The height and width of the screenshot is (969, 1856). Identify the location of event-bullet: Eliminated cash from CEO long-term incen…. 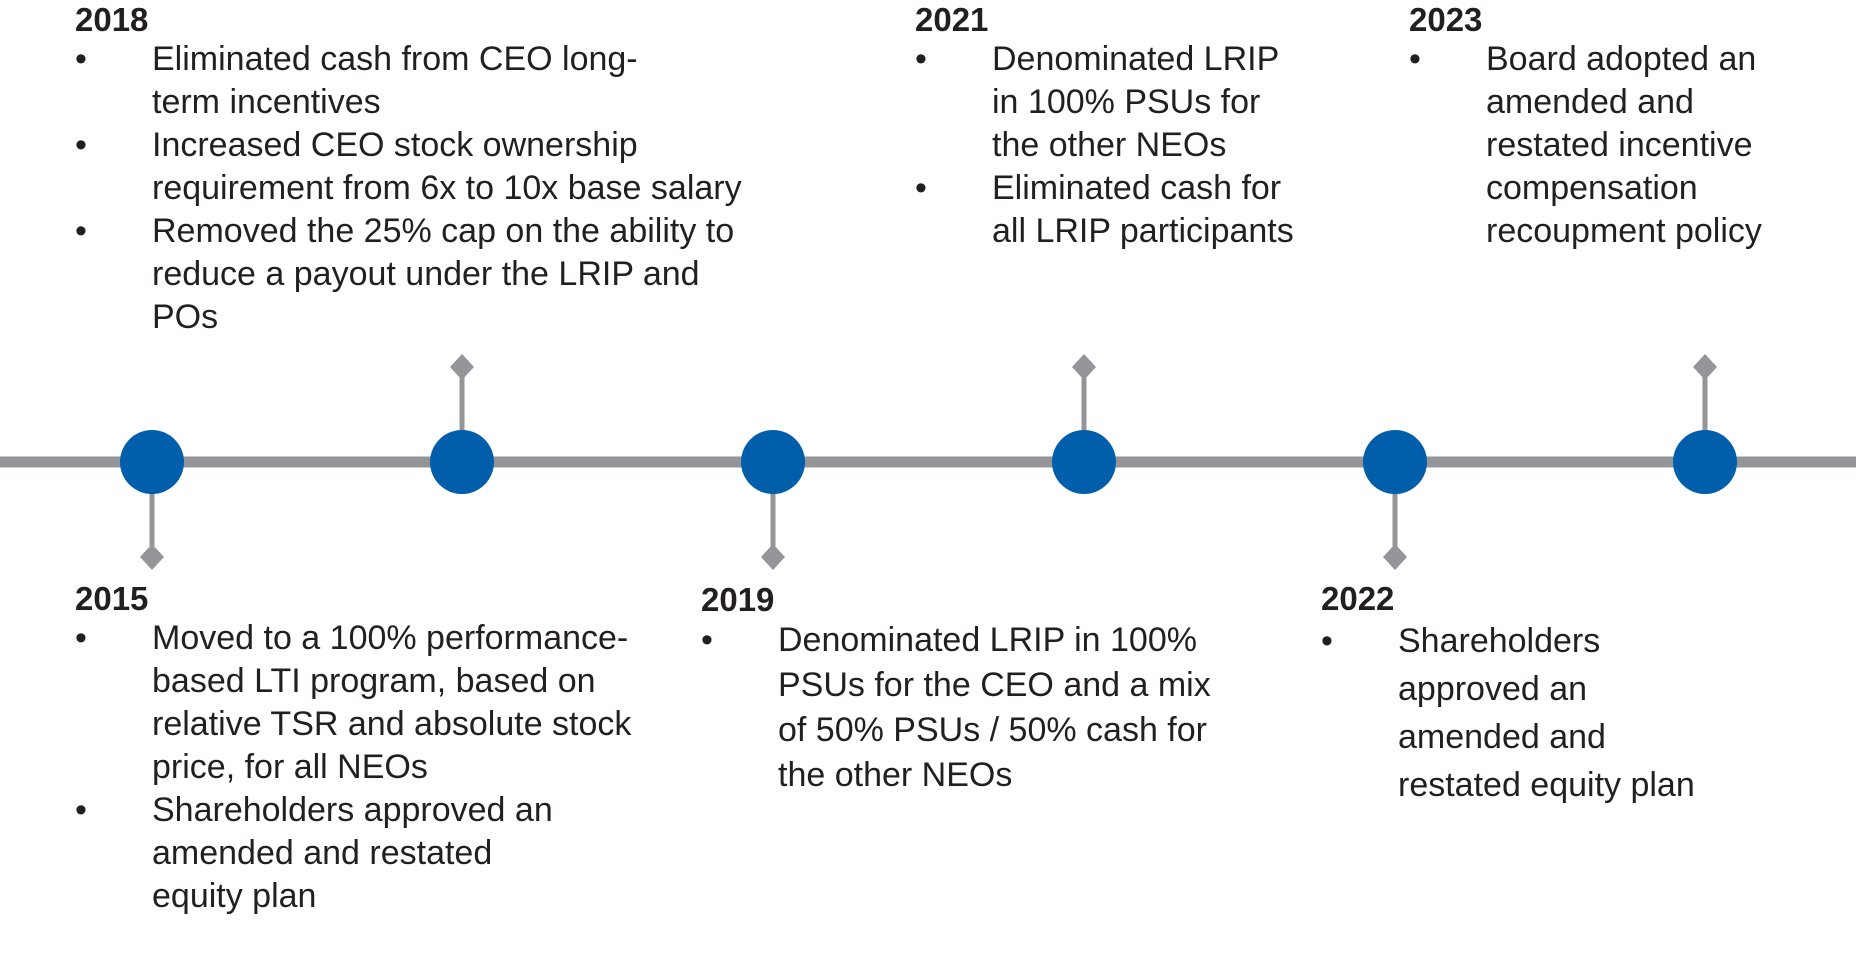
(373, 81).